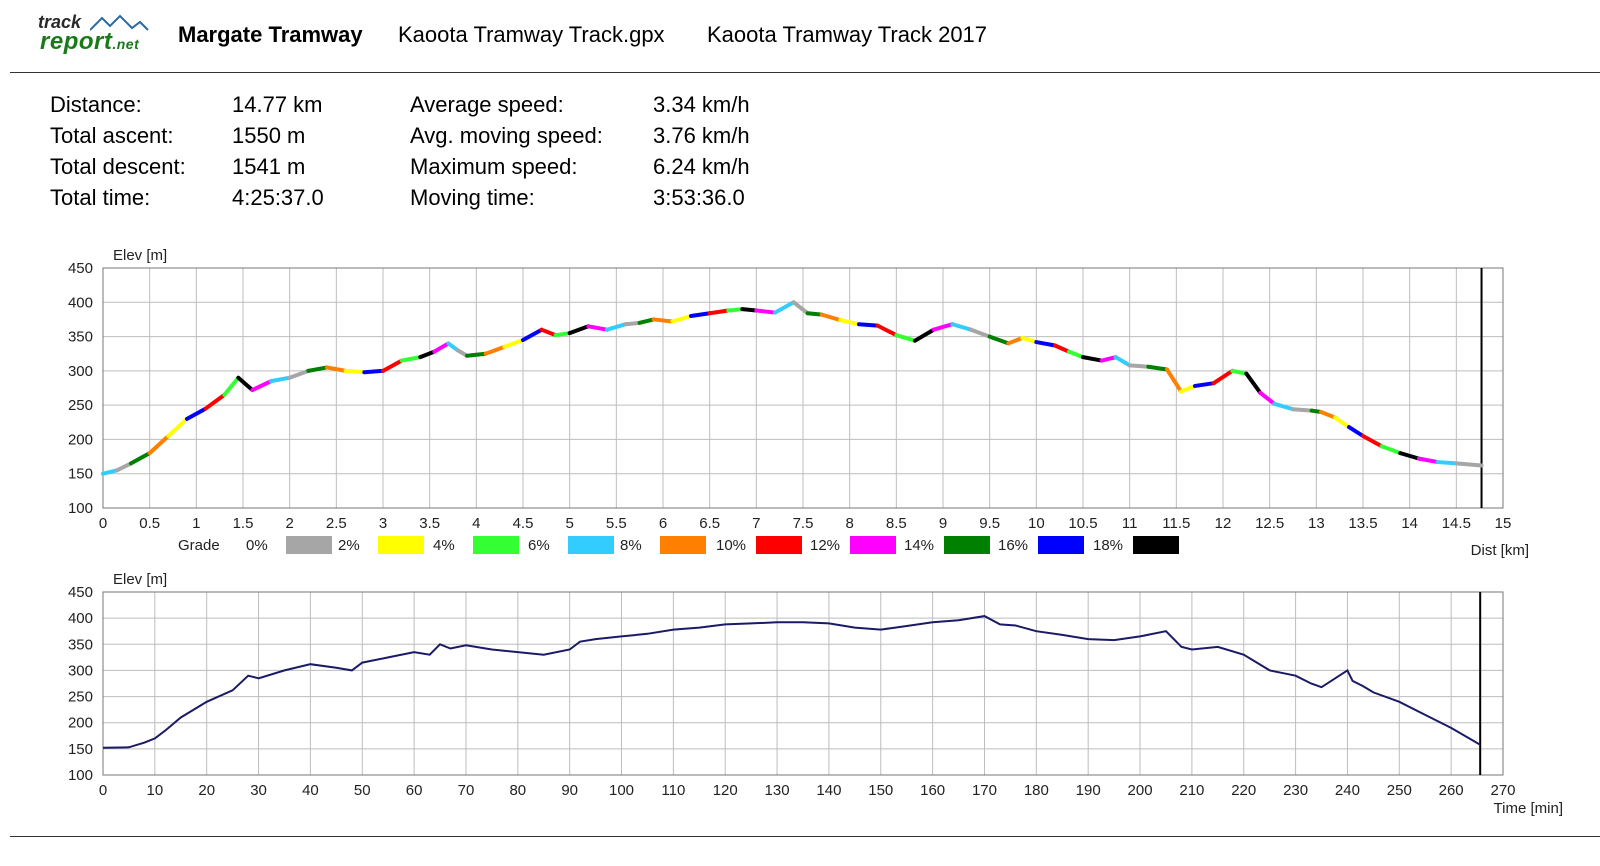  I want to click on x-tick-label: 9, so click(943, 523).